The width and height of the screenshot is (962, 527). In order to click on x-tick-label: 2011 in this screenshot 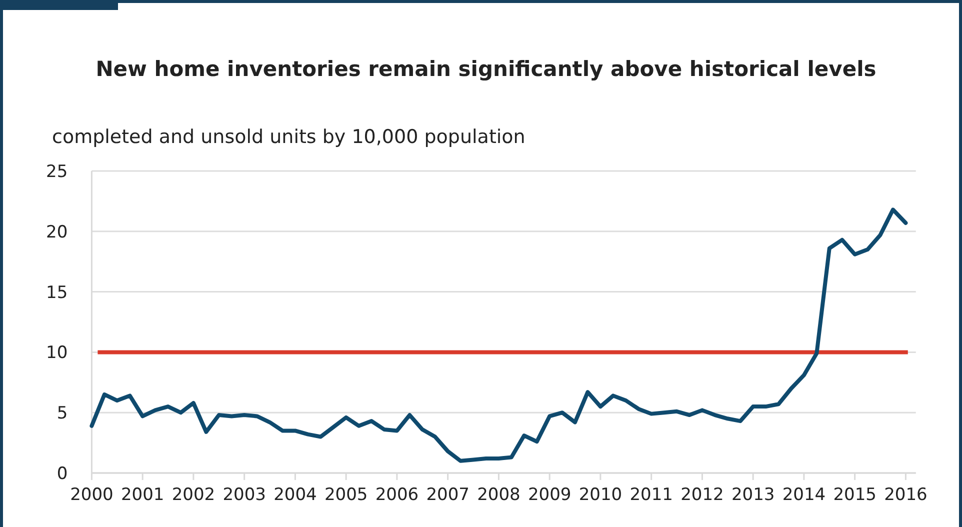, I will do `click(651, 495)`.